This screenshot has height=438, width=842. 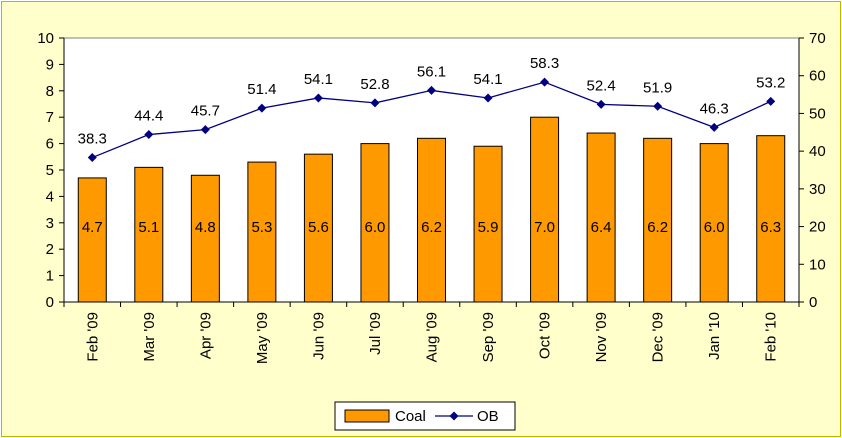 I want to click on legend: Coal OB, so click(x=425, y=416).